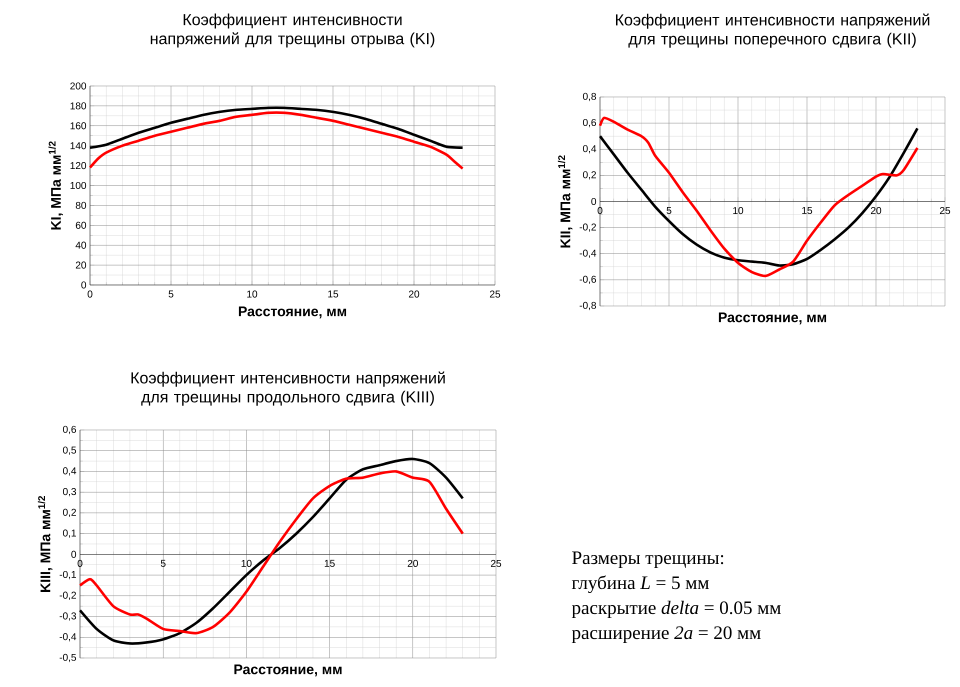 The height and width of the screenshot is (687, 960). I want to click on y-tick-label: 0,1, so click(69, 533).